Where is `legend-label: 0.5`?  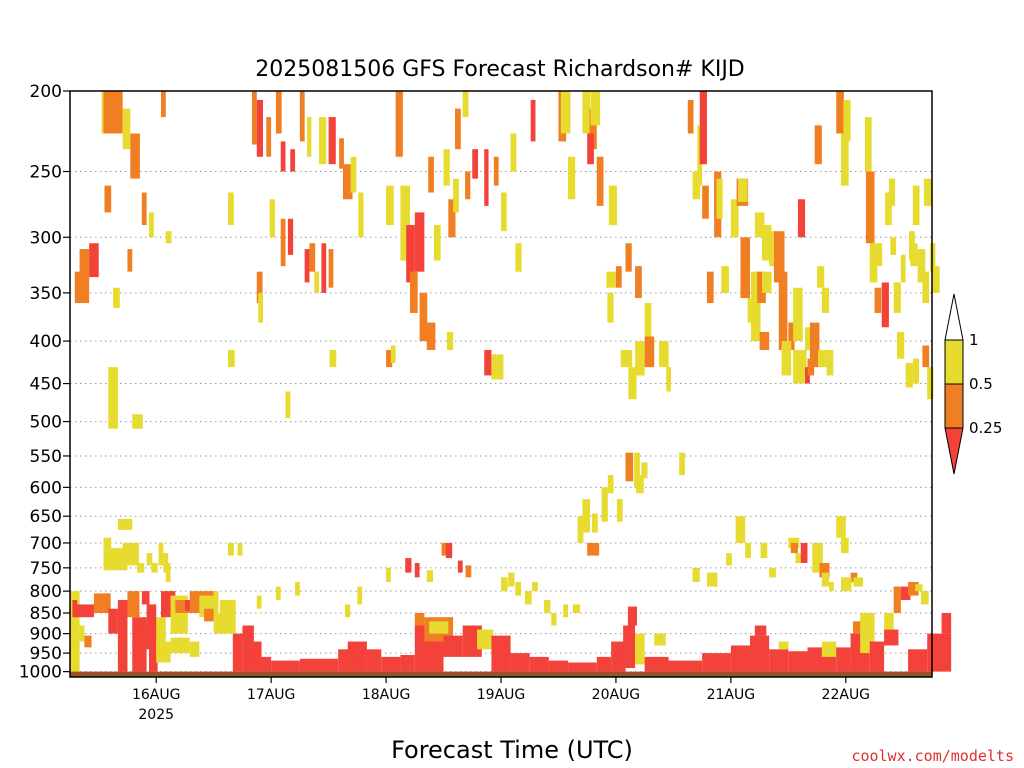 legend-label: 0.5 is located at coordinates (981, 384).